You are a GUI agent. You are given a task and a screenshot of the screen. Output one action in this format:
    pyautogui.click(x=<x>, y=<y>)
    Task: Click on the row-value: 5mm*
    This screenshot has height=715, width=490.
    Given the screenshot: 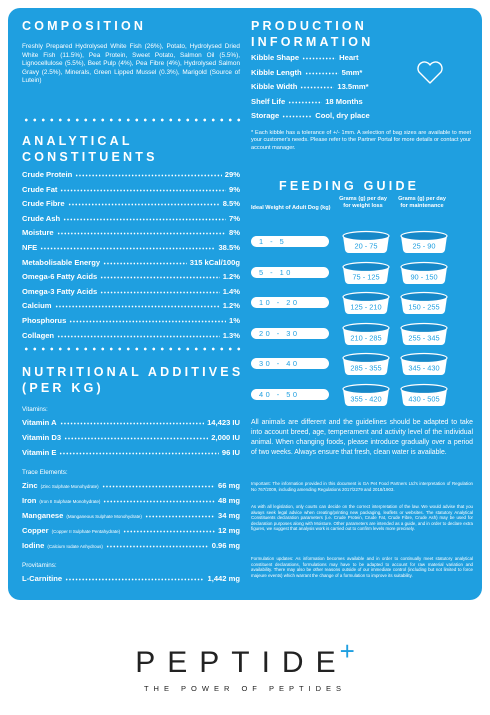 What is the action you would take?
    pyautogui.click(x=352, y=72)
    